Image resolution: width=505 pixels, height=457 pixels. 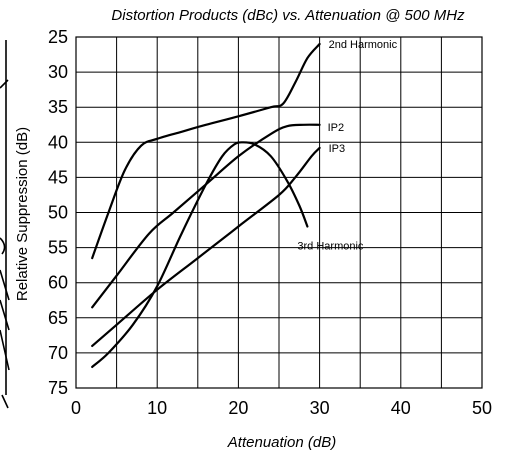 I want to click on y-tick-label: 35, so click(x=58, y=107).